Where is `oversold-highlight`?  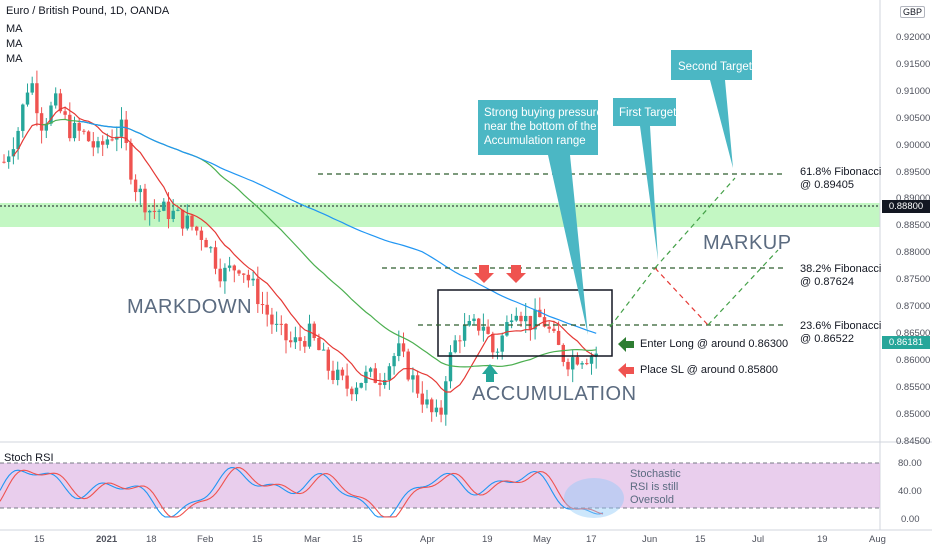 oversold-highlight is located at coordinates (594, 498).